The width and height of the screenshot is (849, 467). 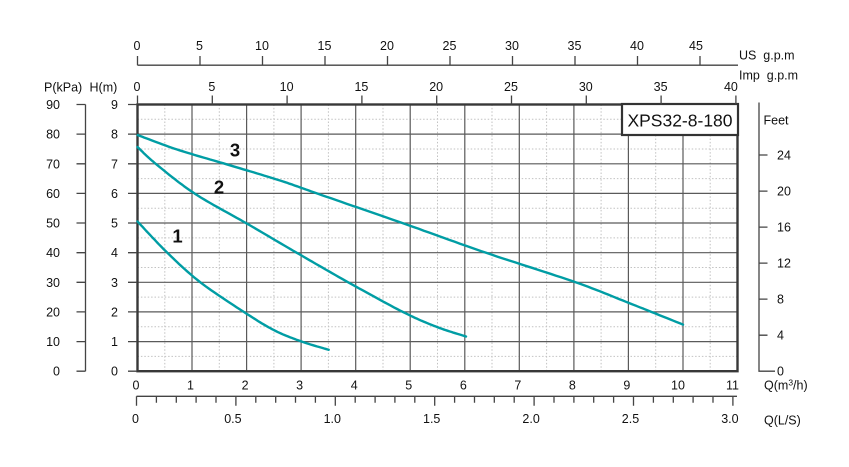 What do you see at coordinates (53, 224) in the screenshot?
I see `svg-text: 50` at bounding box center [53, 224].